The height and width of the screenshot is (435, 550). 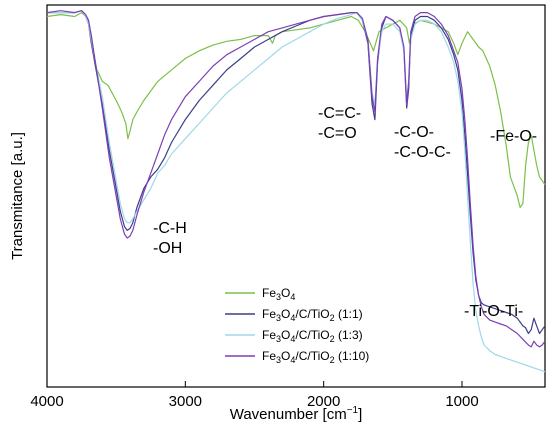 I want to click on y-axis-title: Transmitance [a.u.], so click(x=17, y=196).